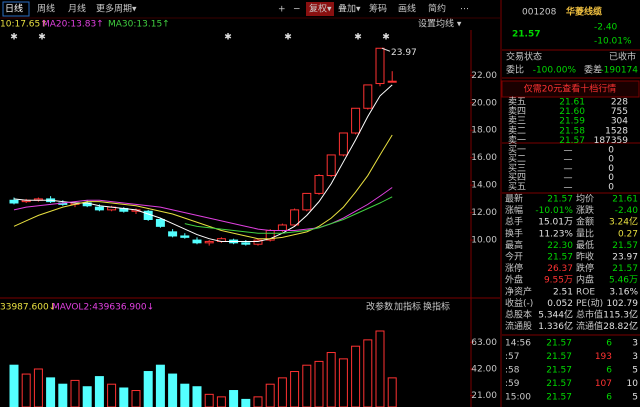 The height and width of the screenshot is (407, 640). Describe the element at coordinates (585, 210) in the screenshot. I see `label: 涨跌` at that location.